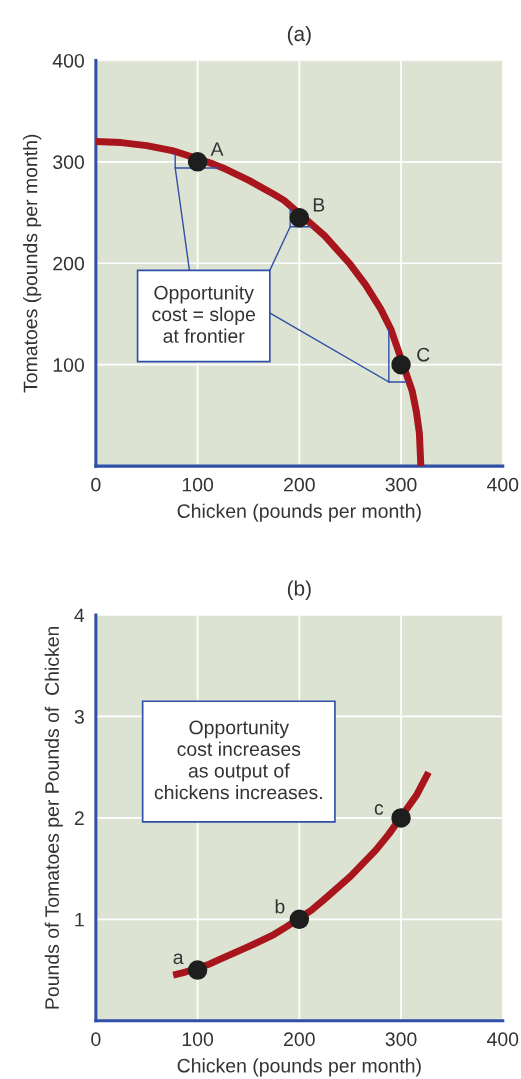 The width and height of the screenshot is (521, 1079). Describe the element at coordinates (423, 354) in the screenshot. I see `annotation: C` at that location.